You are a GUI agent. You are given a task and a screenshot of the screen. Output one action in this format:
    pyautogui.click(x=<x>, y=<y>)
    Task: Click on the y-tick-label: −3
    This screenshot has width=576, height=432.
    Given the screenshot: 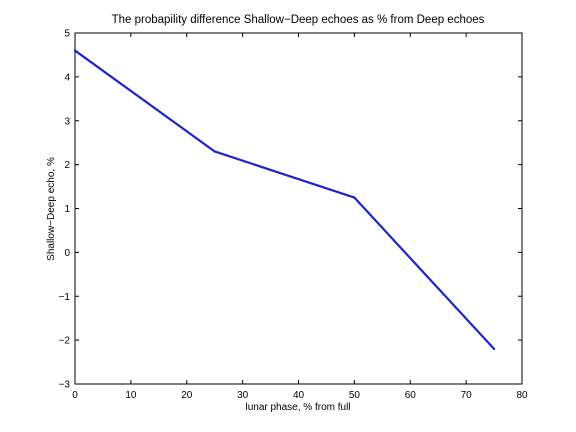 What is the action you would take?
    pyautogui.click(x=65, y=385)
    